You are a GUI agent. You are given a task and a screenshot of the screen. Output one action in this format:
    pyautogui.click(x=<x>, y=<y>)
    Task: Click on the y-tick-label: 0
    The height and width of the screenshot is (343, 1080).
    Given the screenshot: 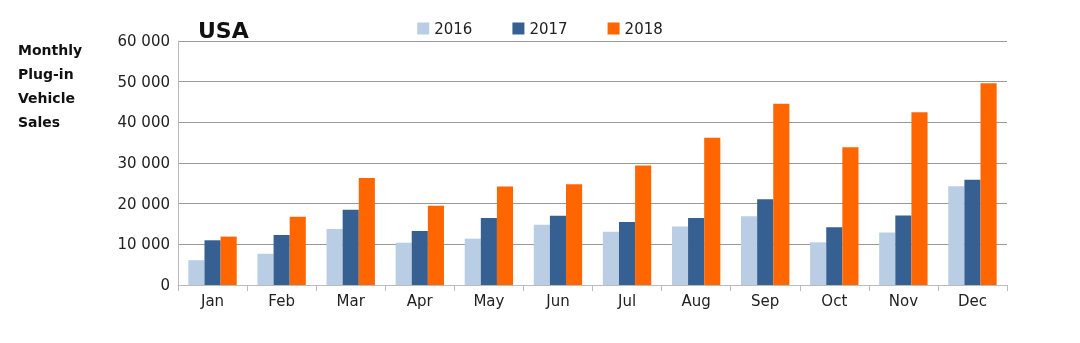 What is the action you would take?
    pyautogui.click(x=165, y=285)
    